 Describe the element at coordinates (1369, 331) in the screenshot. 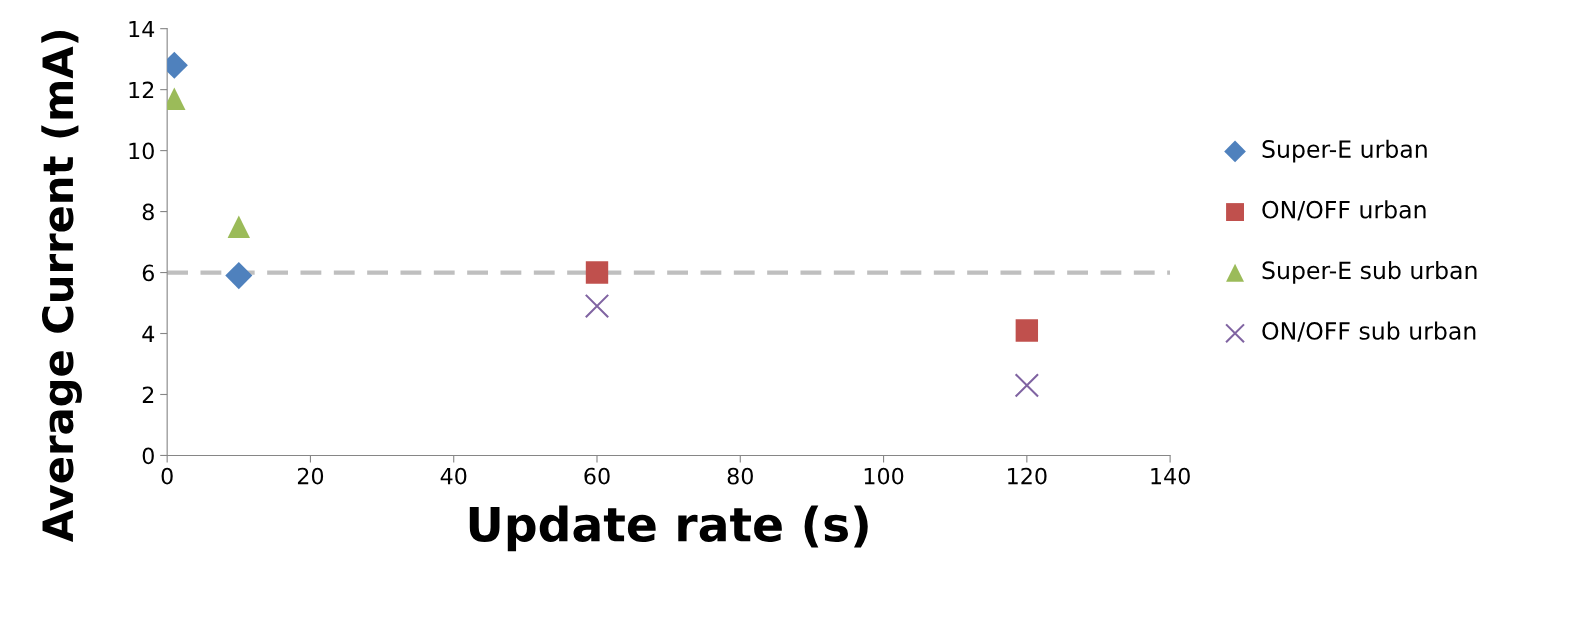

I see `legend-label: ON/OFF sub urban` at that location.